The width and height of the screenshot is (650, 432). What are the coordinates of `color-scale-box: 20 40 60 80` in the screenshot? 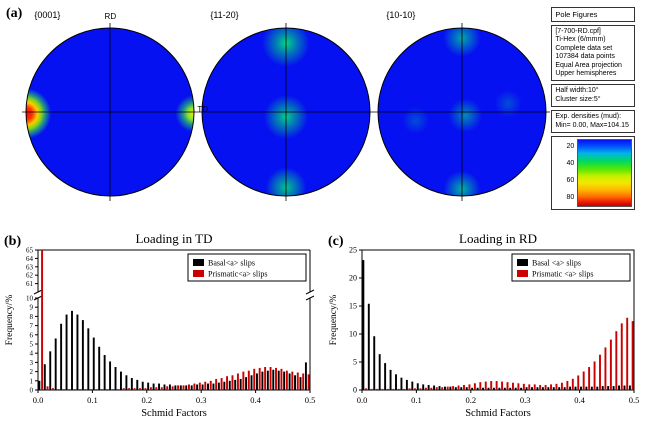 It's located at (593, 172).